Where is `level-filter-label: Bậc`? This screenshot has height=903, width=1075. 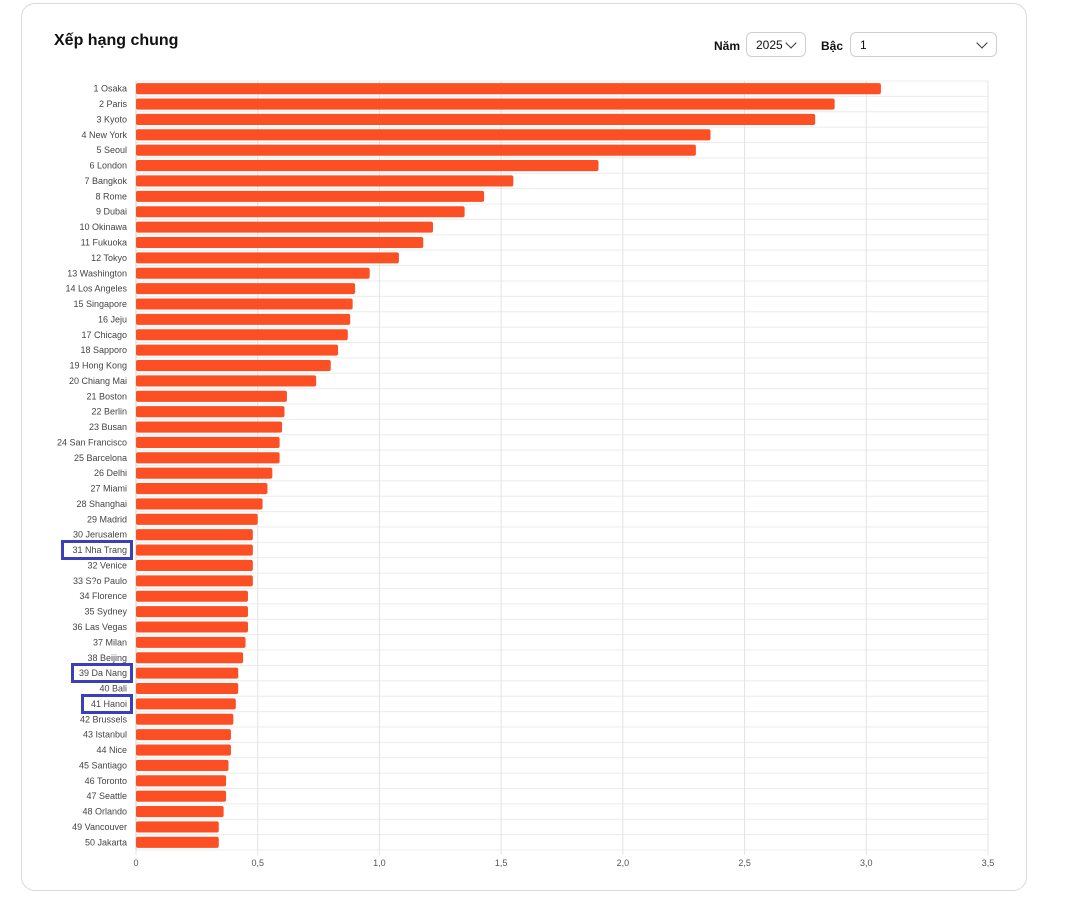 level-filter-label: Bậc is located at coordinates (832, 46).